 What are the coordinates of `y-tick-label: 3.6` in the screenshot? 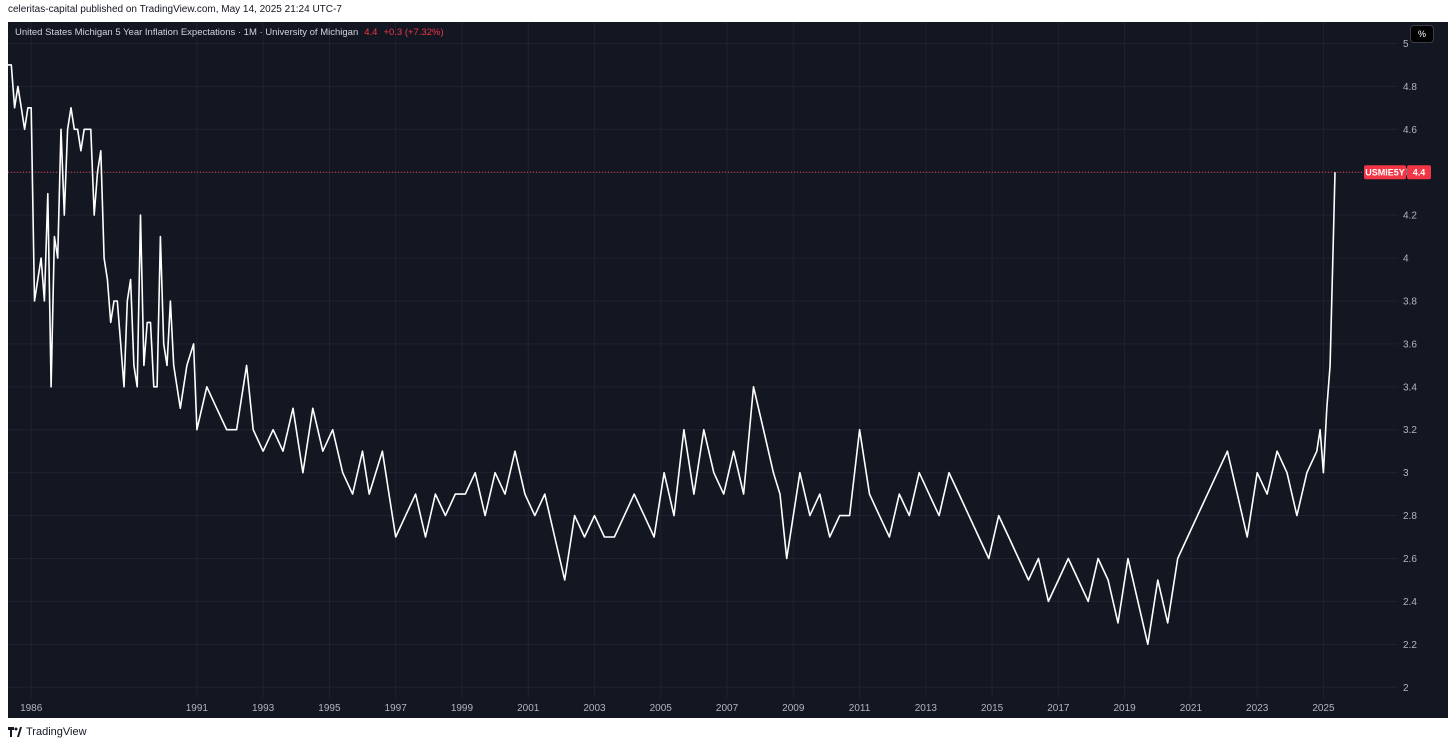 It's located at (1410, 344).